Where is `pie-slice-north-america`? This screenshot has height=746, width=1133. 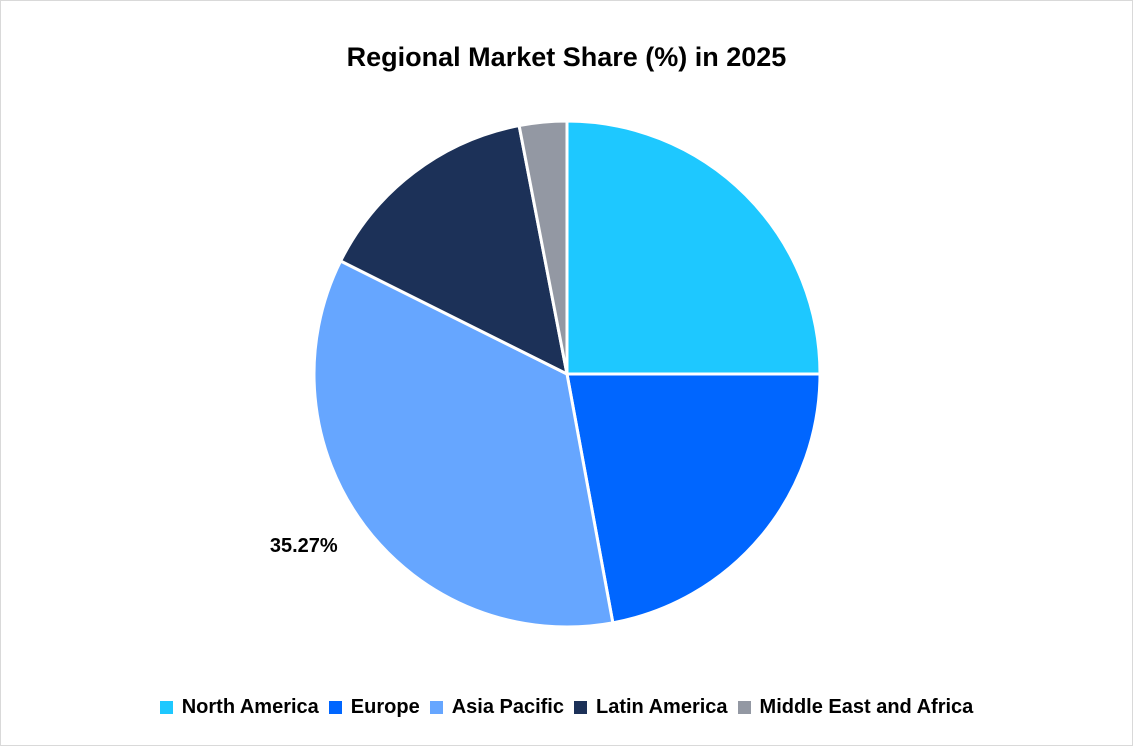 pie-slice-north-america is located at coordinates (693, 247).